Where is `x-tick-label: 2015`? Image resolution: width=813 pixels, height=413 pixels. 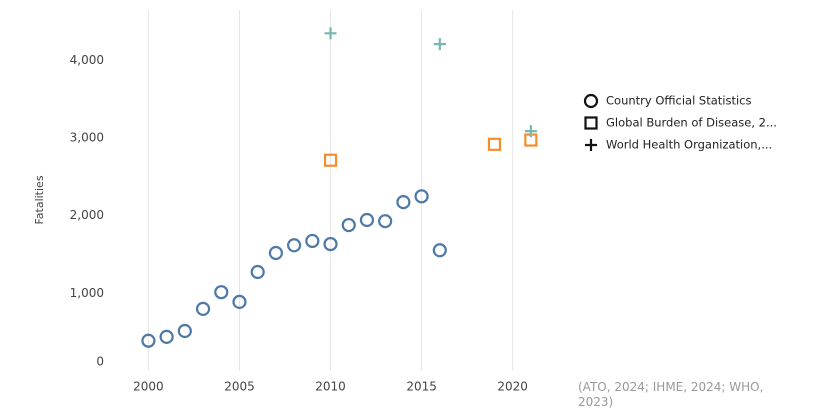 x-tick-label: 2015 is located at coordinates (421, 387).